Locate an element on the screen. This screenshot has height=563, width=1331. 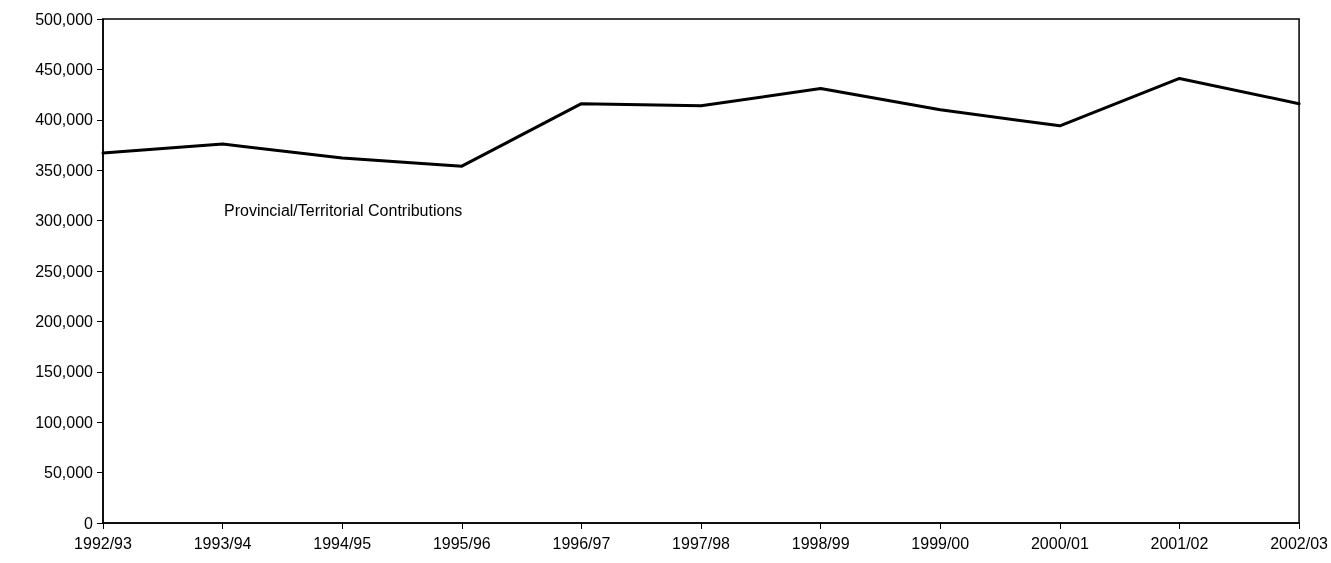
y-tick-label: 150,000 is located at coordinates (64, 372).